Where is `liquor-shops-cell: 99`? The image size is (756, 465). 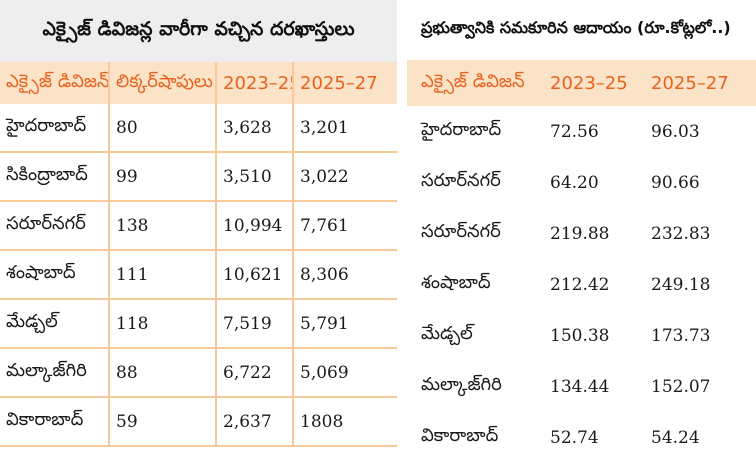
liquor-shops-cell: 99 is located at coordinates (163, 177).